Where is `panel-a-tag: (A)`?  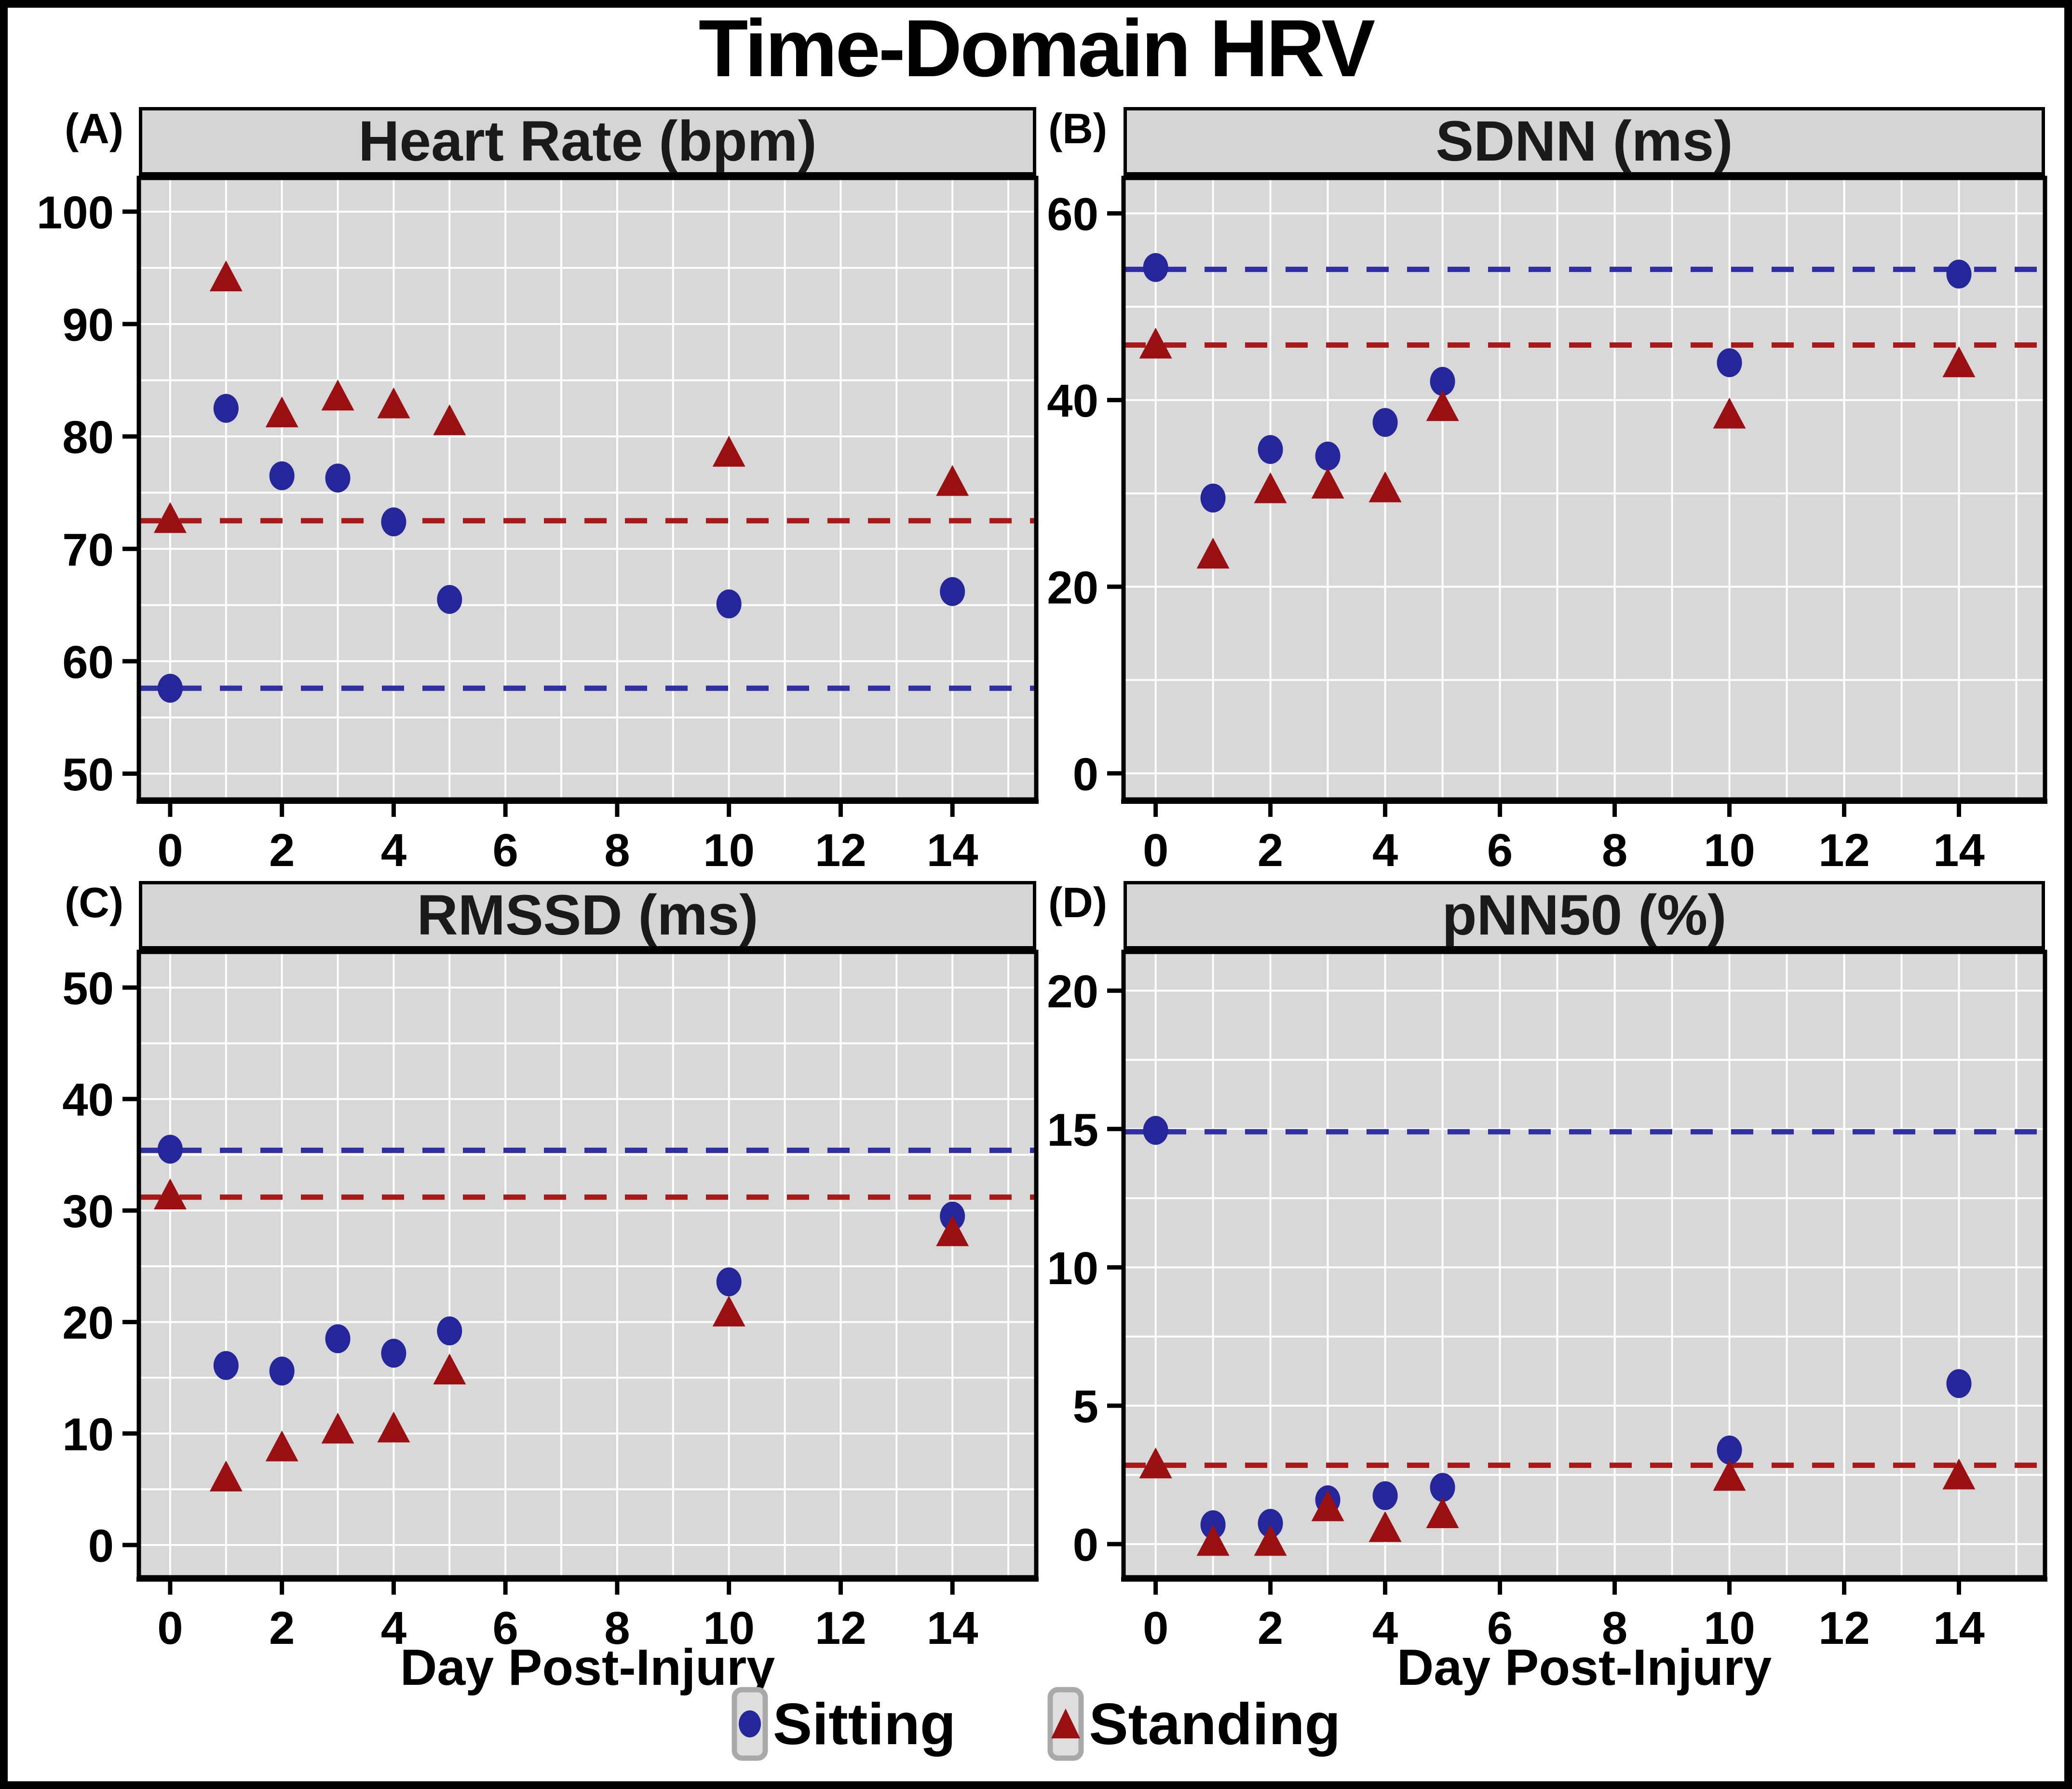 panel-a-tag: (A) is located at coordinates (94, 128).